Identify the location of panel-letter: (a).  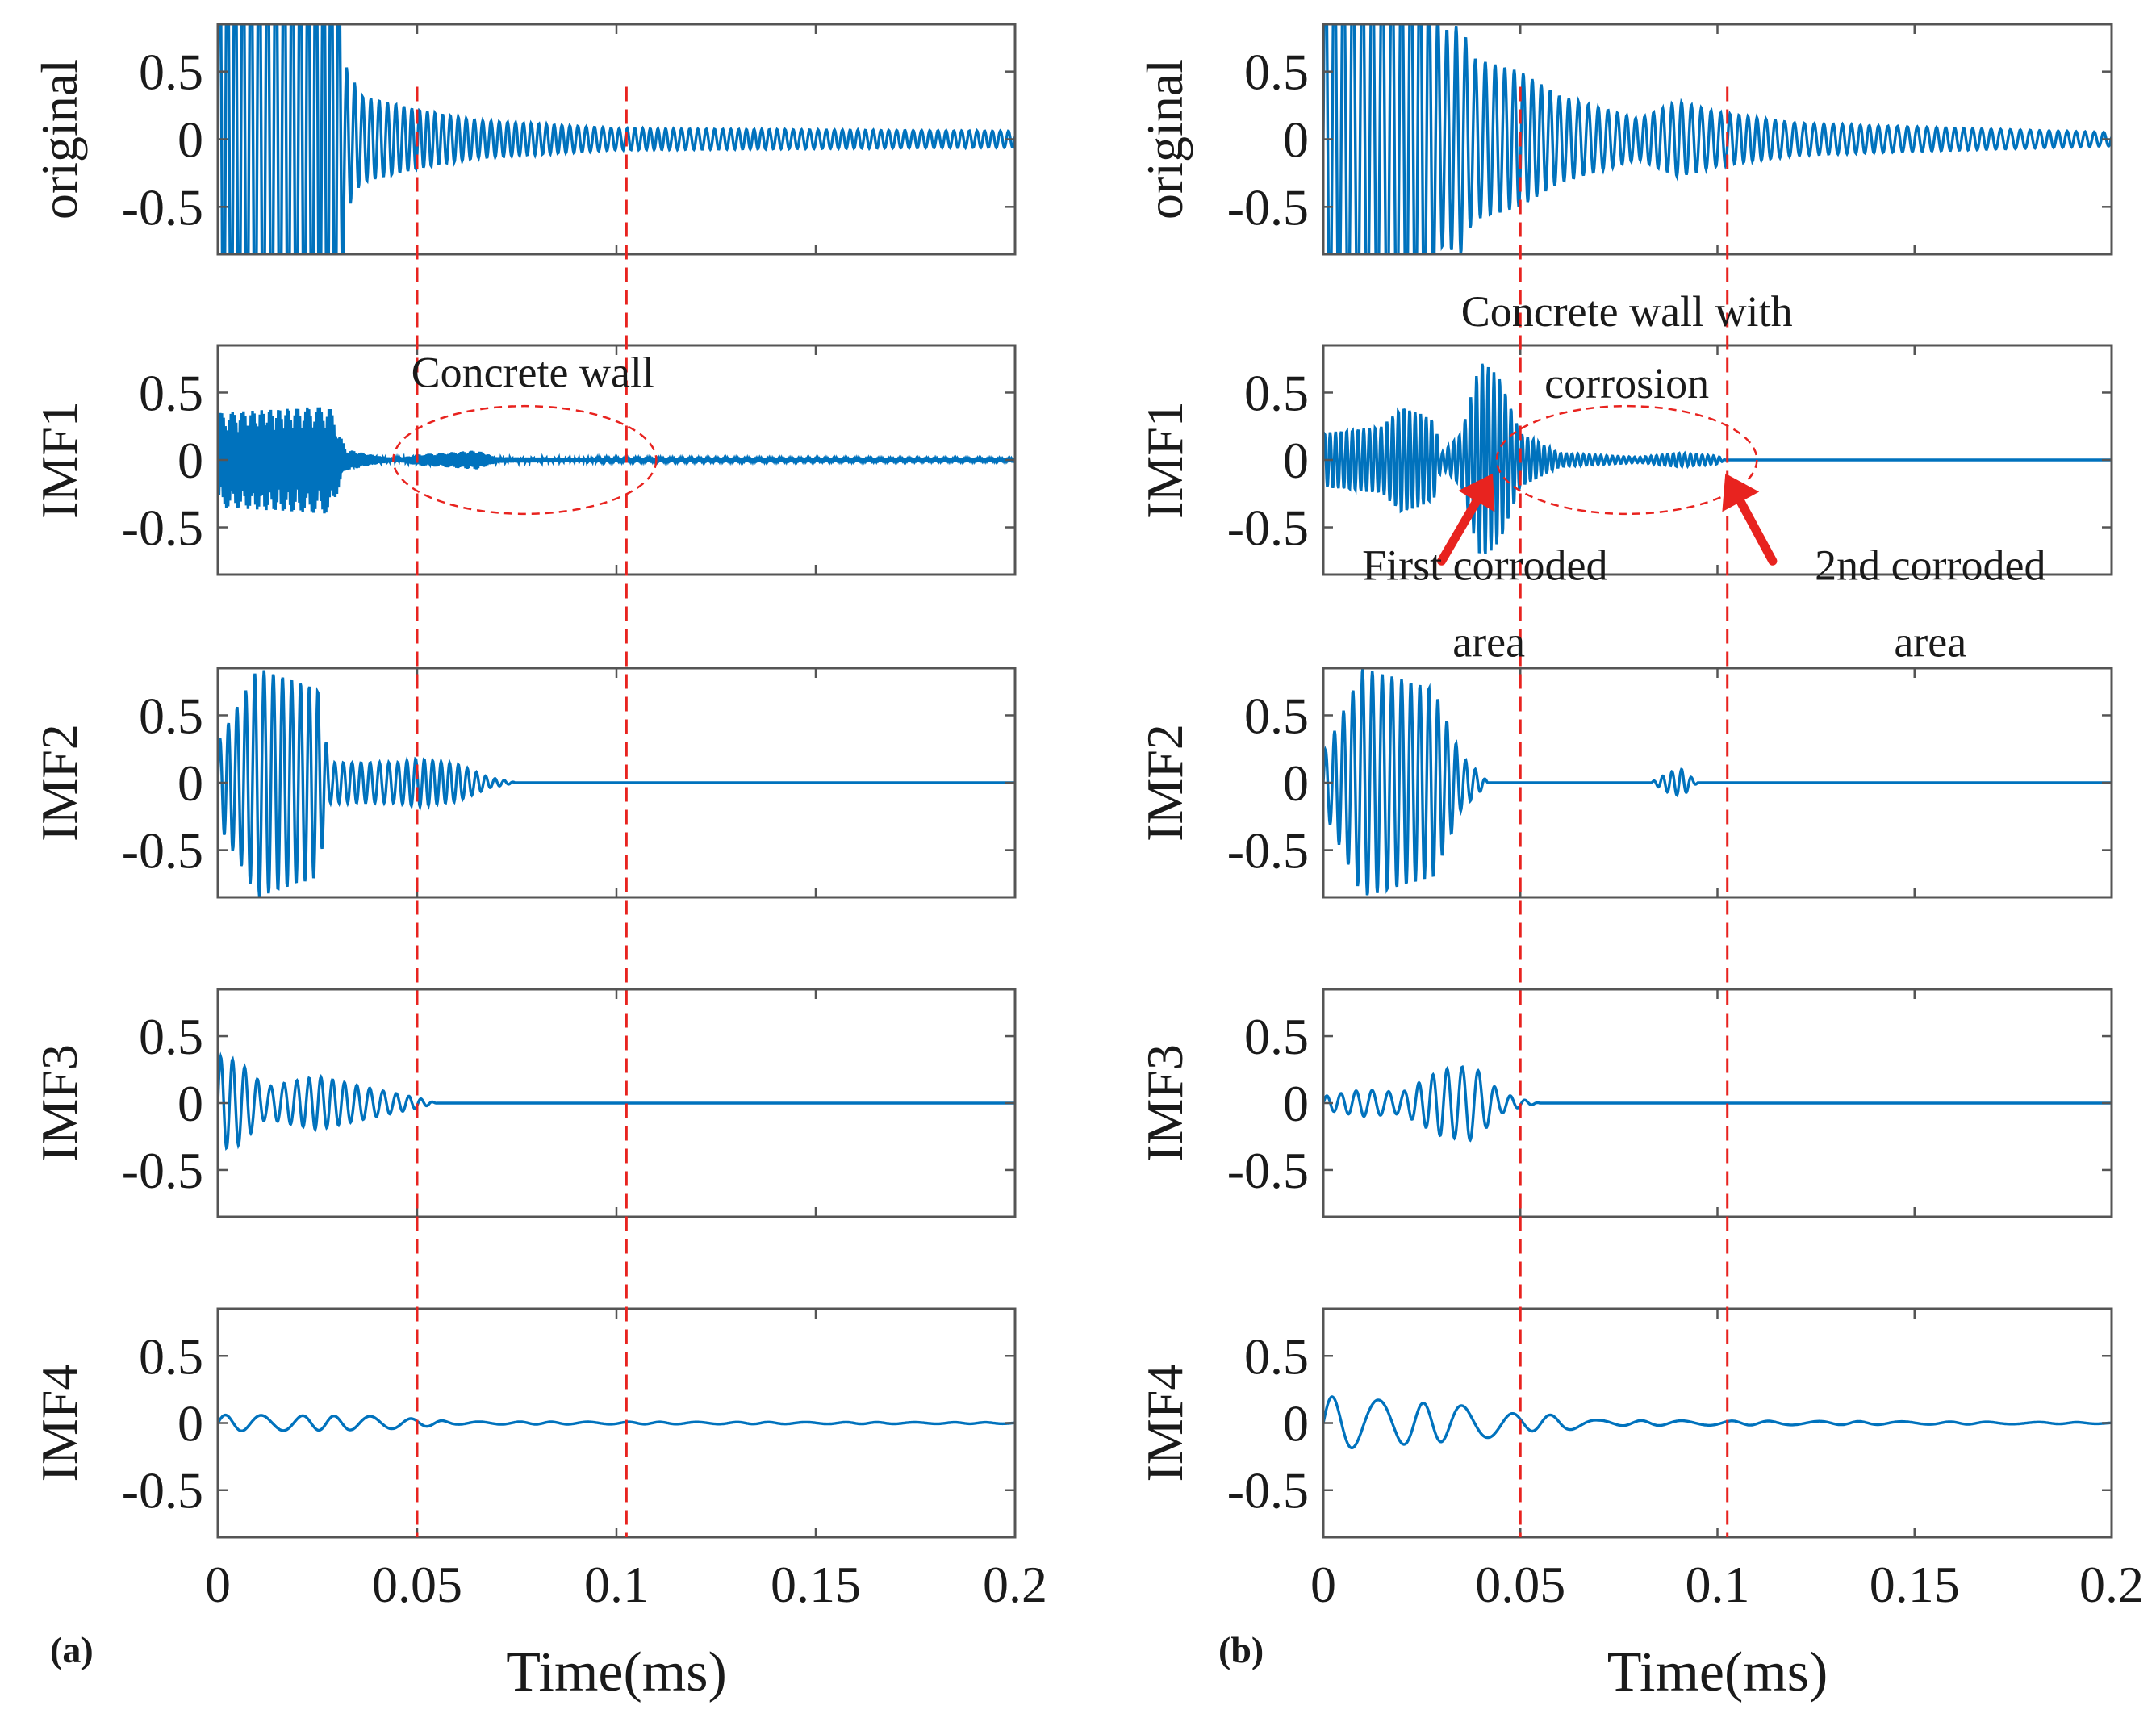
(72, 1649).